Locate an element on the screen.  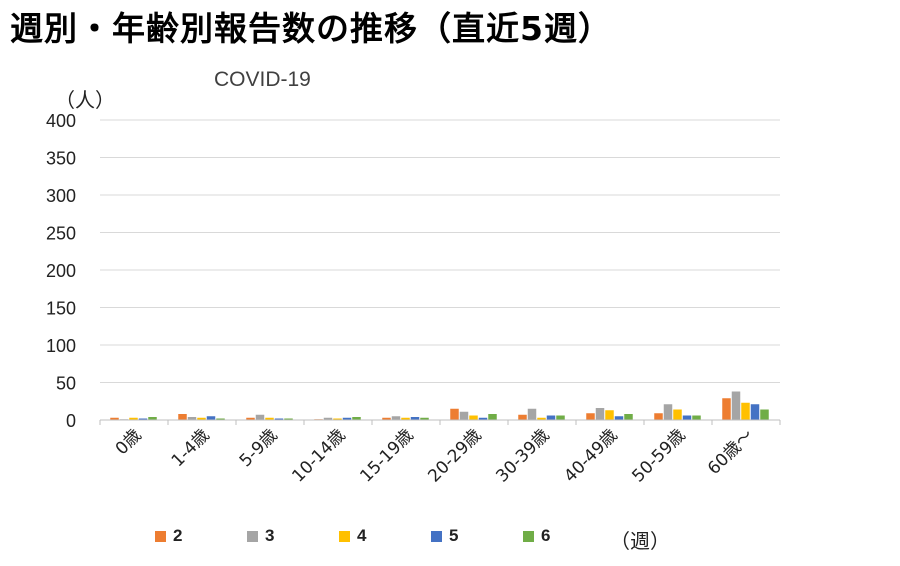
x-tick-label: 10-14歳 is located at coordinates (318, 455).